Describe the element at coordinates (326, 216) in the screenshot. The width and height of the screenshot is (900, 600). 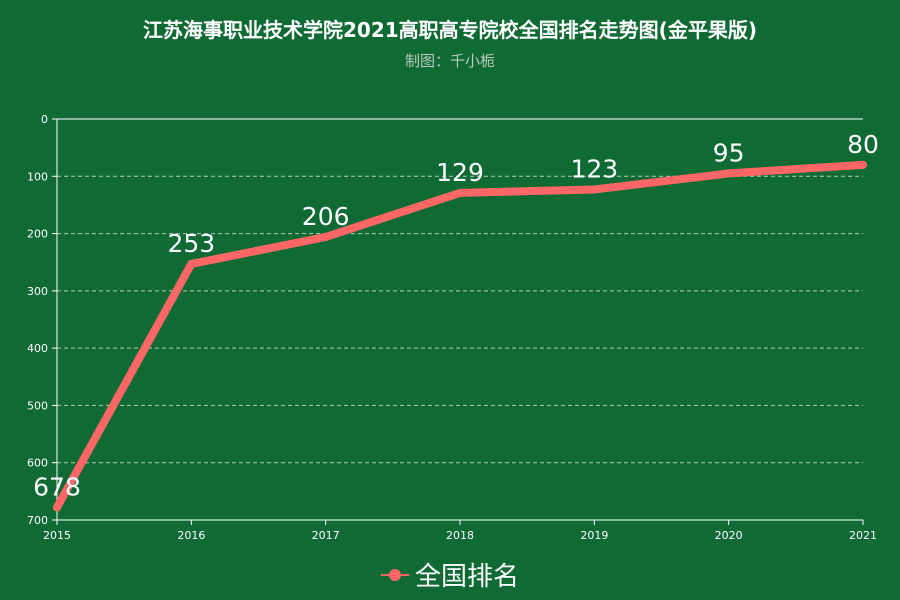
I see `data-label-2017: 206` at that location.